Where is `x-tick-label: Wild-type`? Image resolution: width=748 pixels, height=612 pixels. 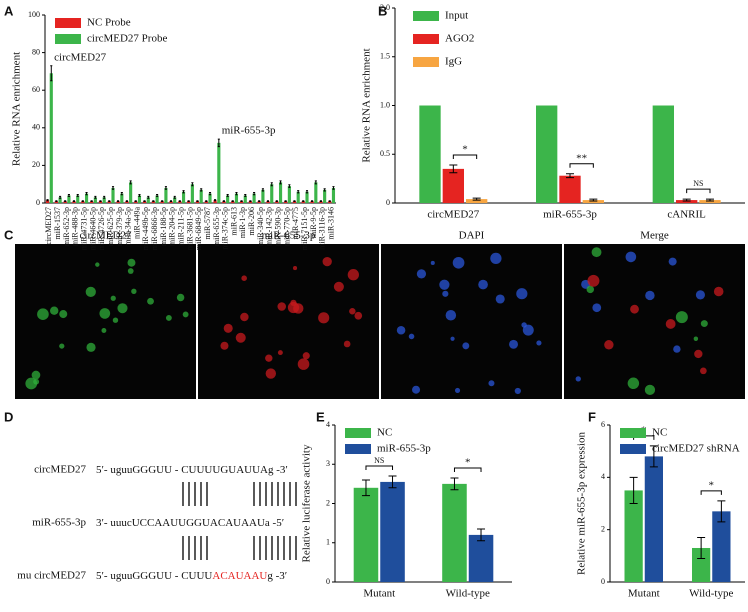 x-tick-label: Wild-type is located at coordinates (711, 594).